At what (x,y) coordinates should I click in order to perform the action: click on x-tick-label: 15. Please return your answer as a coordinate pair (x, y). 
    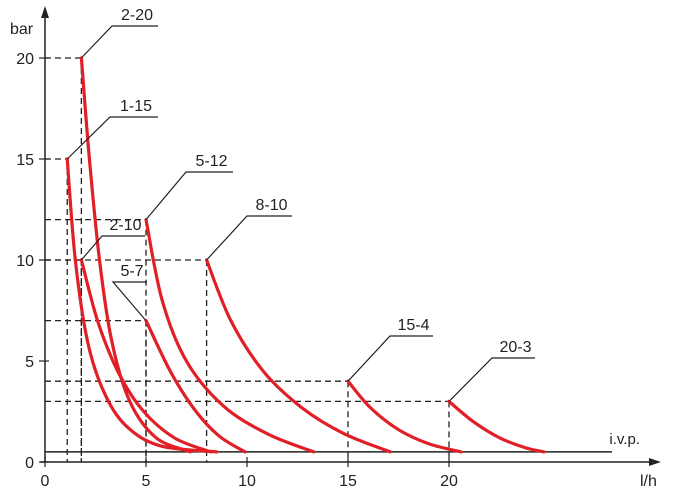
    Looking at the image, I should click on (348, 481).